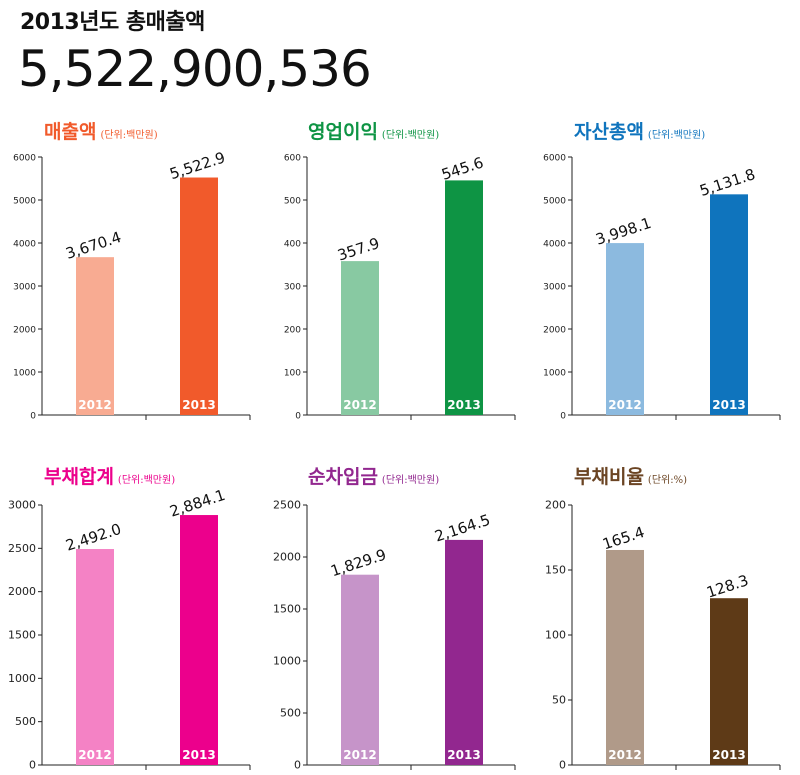 Image resolution: width=800 pixels, height=775 pixels. What do you see at coordinates (343, 132) in the screenshot?
I see `chart-title-text: 영업이익` at bounding box center [343, 132].